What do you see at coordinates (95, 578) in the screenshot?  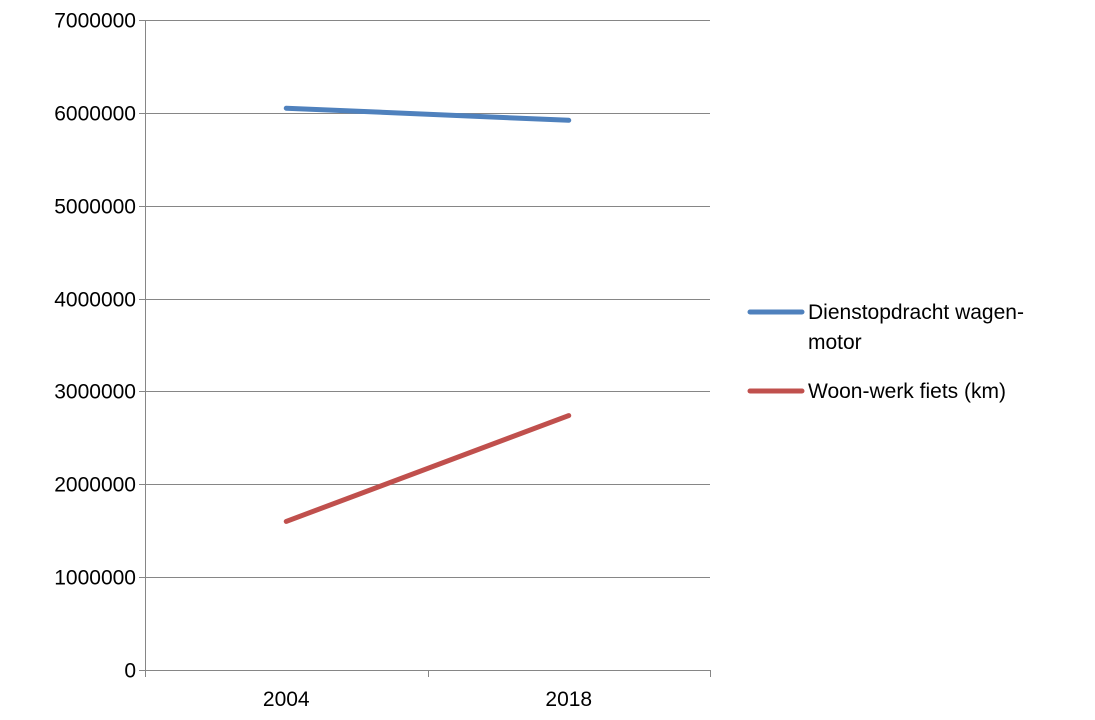 I see `y-tick-label: 1000000` at bounding box center [95, 578].